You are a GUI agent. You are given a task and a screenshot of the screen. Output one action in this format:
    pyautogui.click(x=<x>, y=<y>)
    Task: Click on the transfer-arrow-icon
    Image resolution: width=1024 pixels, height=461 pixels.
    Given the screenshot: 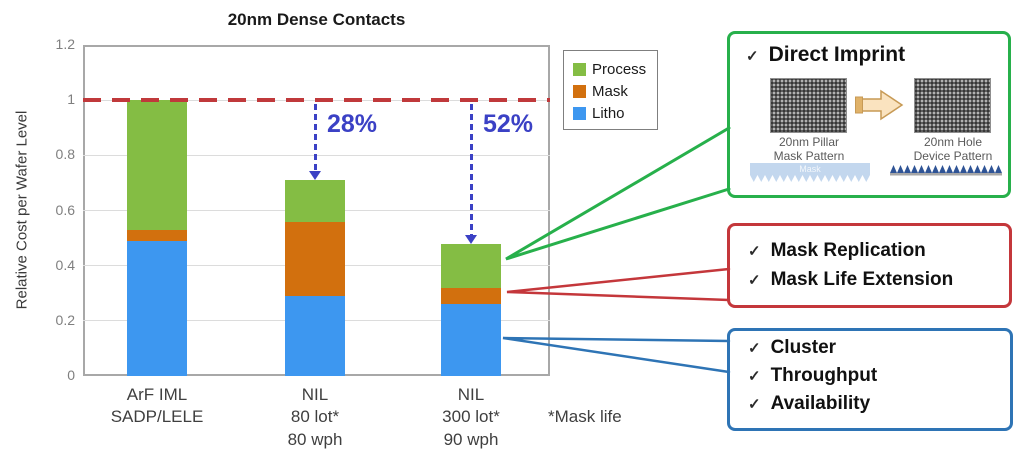 What is the action you would take?
    pyautogui.click(x=879, y=105)
    